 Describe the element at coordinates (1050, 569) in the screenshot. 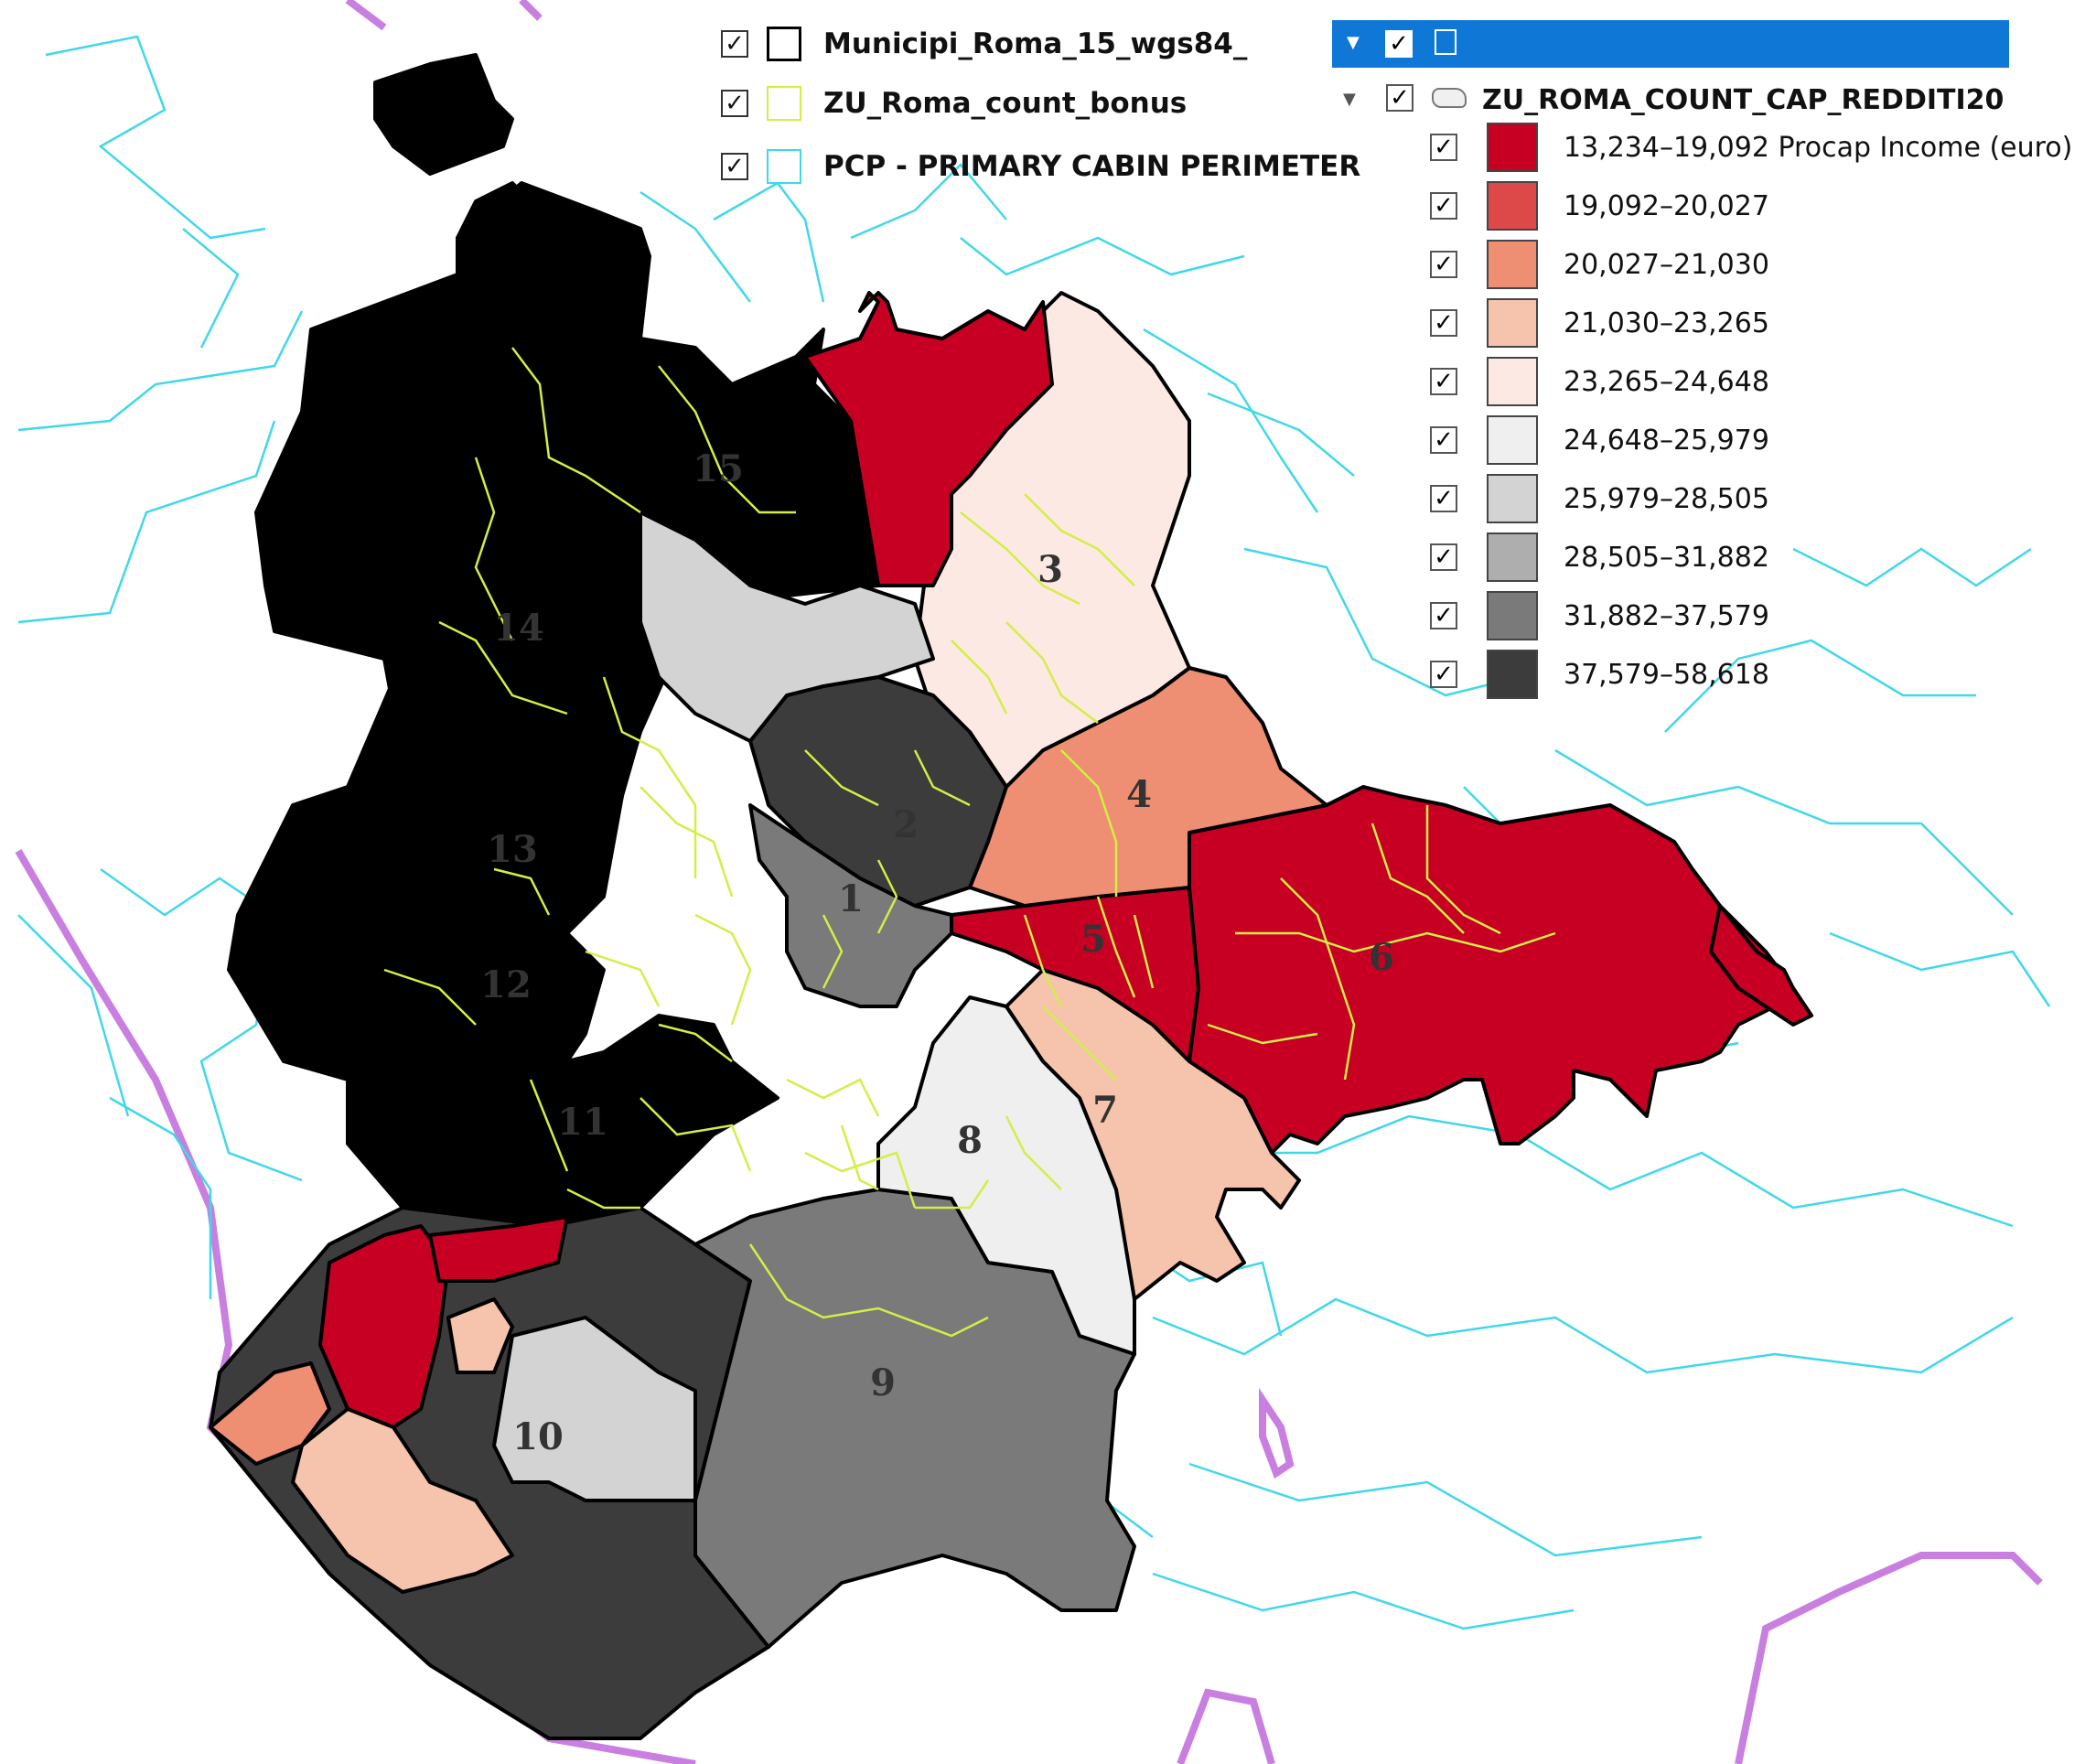

I see `municipio-label-3: 3` at that location.